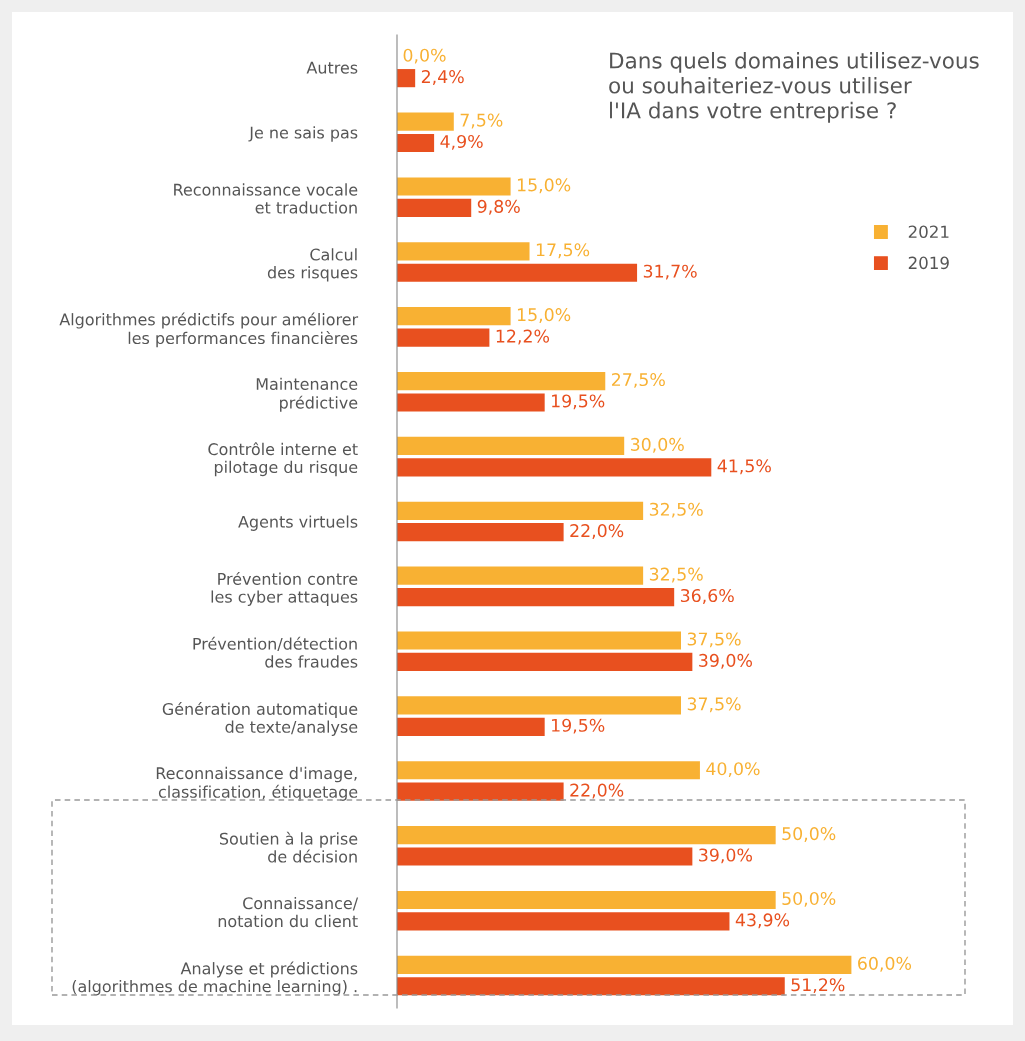 This screenshot has width=1025, height=1041. What do you see at coordinates (638, 380) in the screenshot?
I see `data-label: 27,5%` at bounding box center [638, 380].